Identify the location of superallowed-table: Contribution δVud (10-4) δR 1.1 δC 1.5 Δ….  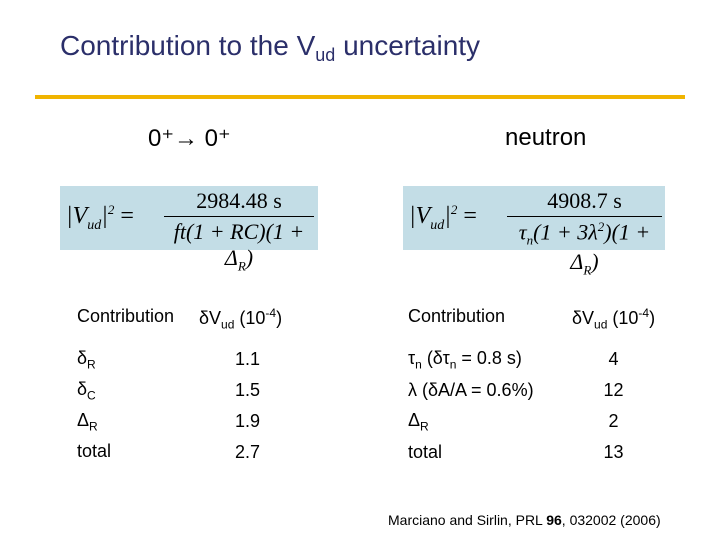
(179, 384).